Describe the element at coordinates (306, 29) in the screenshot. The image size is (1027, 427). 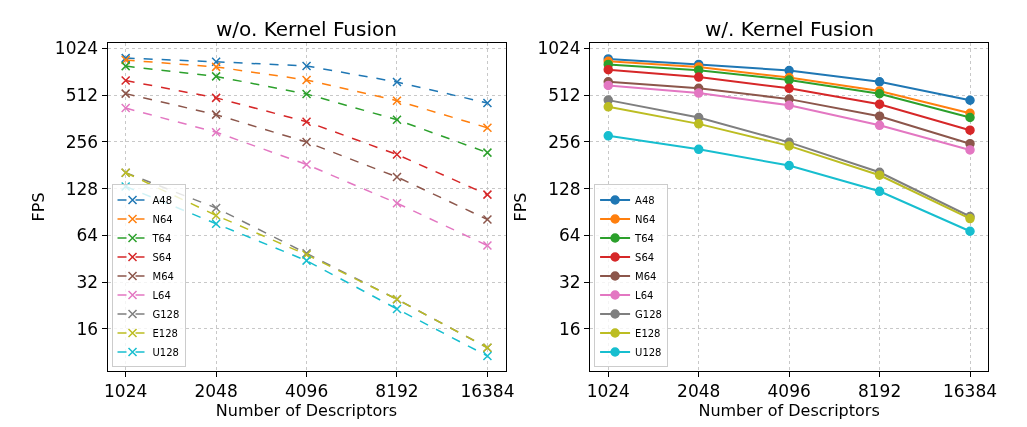
I see `chart-title: w/o. Kernel Fusion` at that location.